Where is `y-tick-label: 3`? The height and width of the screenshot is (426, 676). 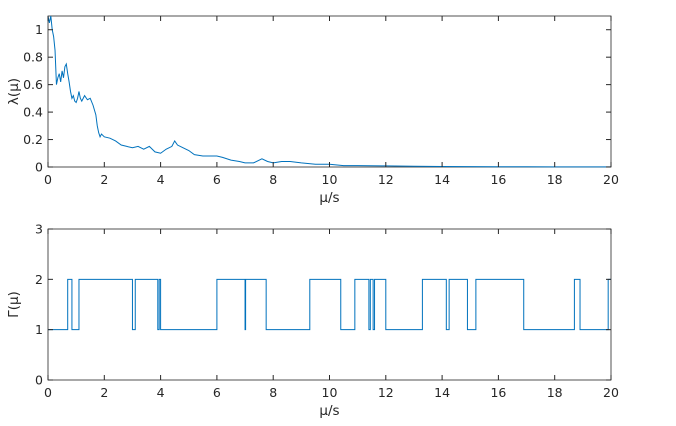 y-tick-label: 3 is located at coordinates (39, 229).